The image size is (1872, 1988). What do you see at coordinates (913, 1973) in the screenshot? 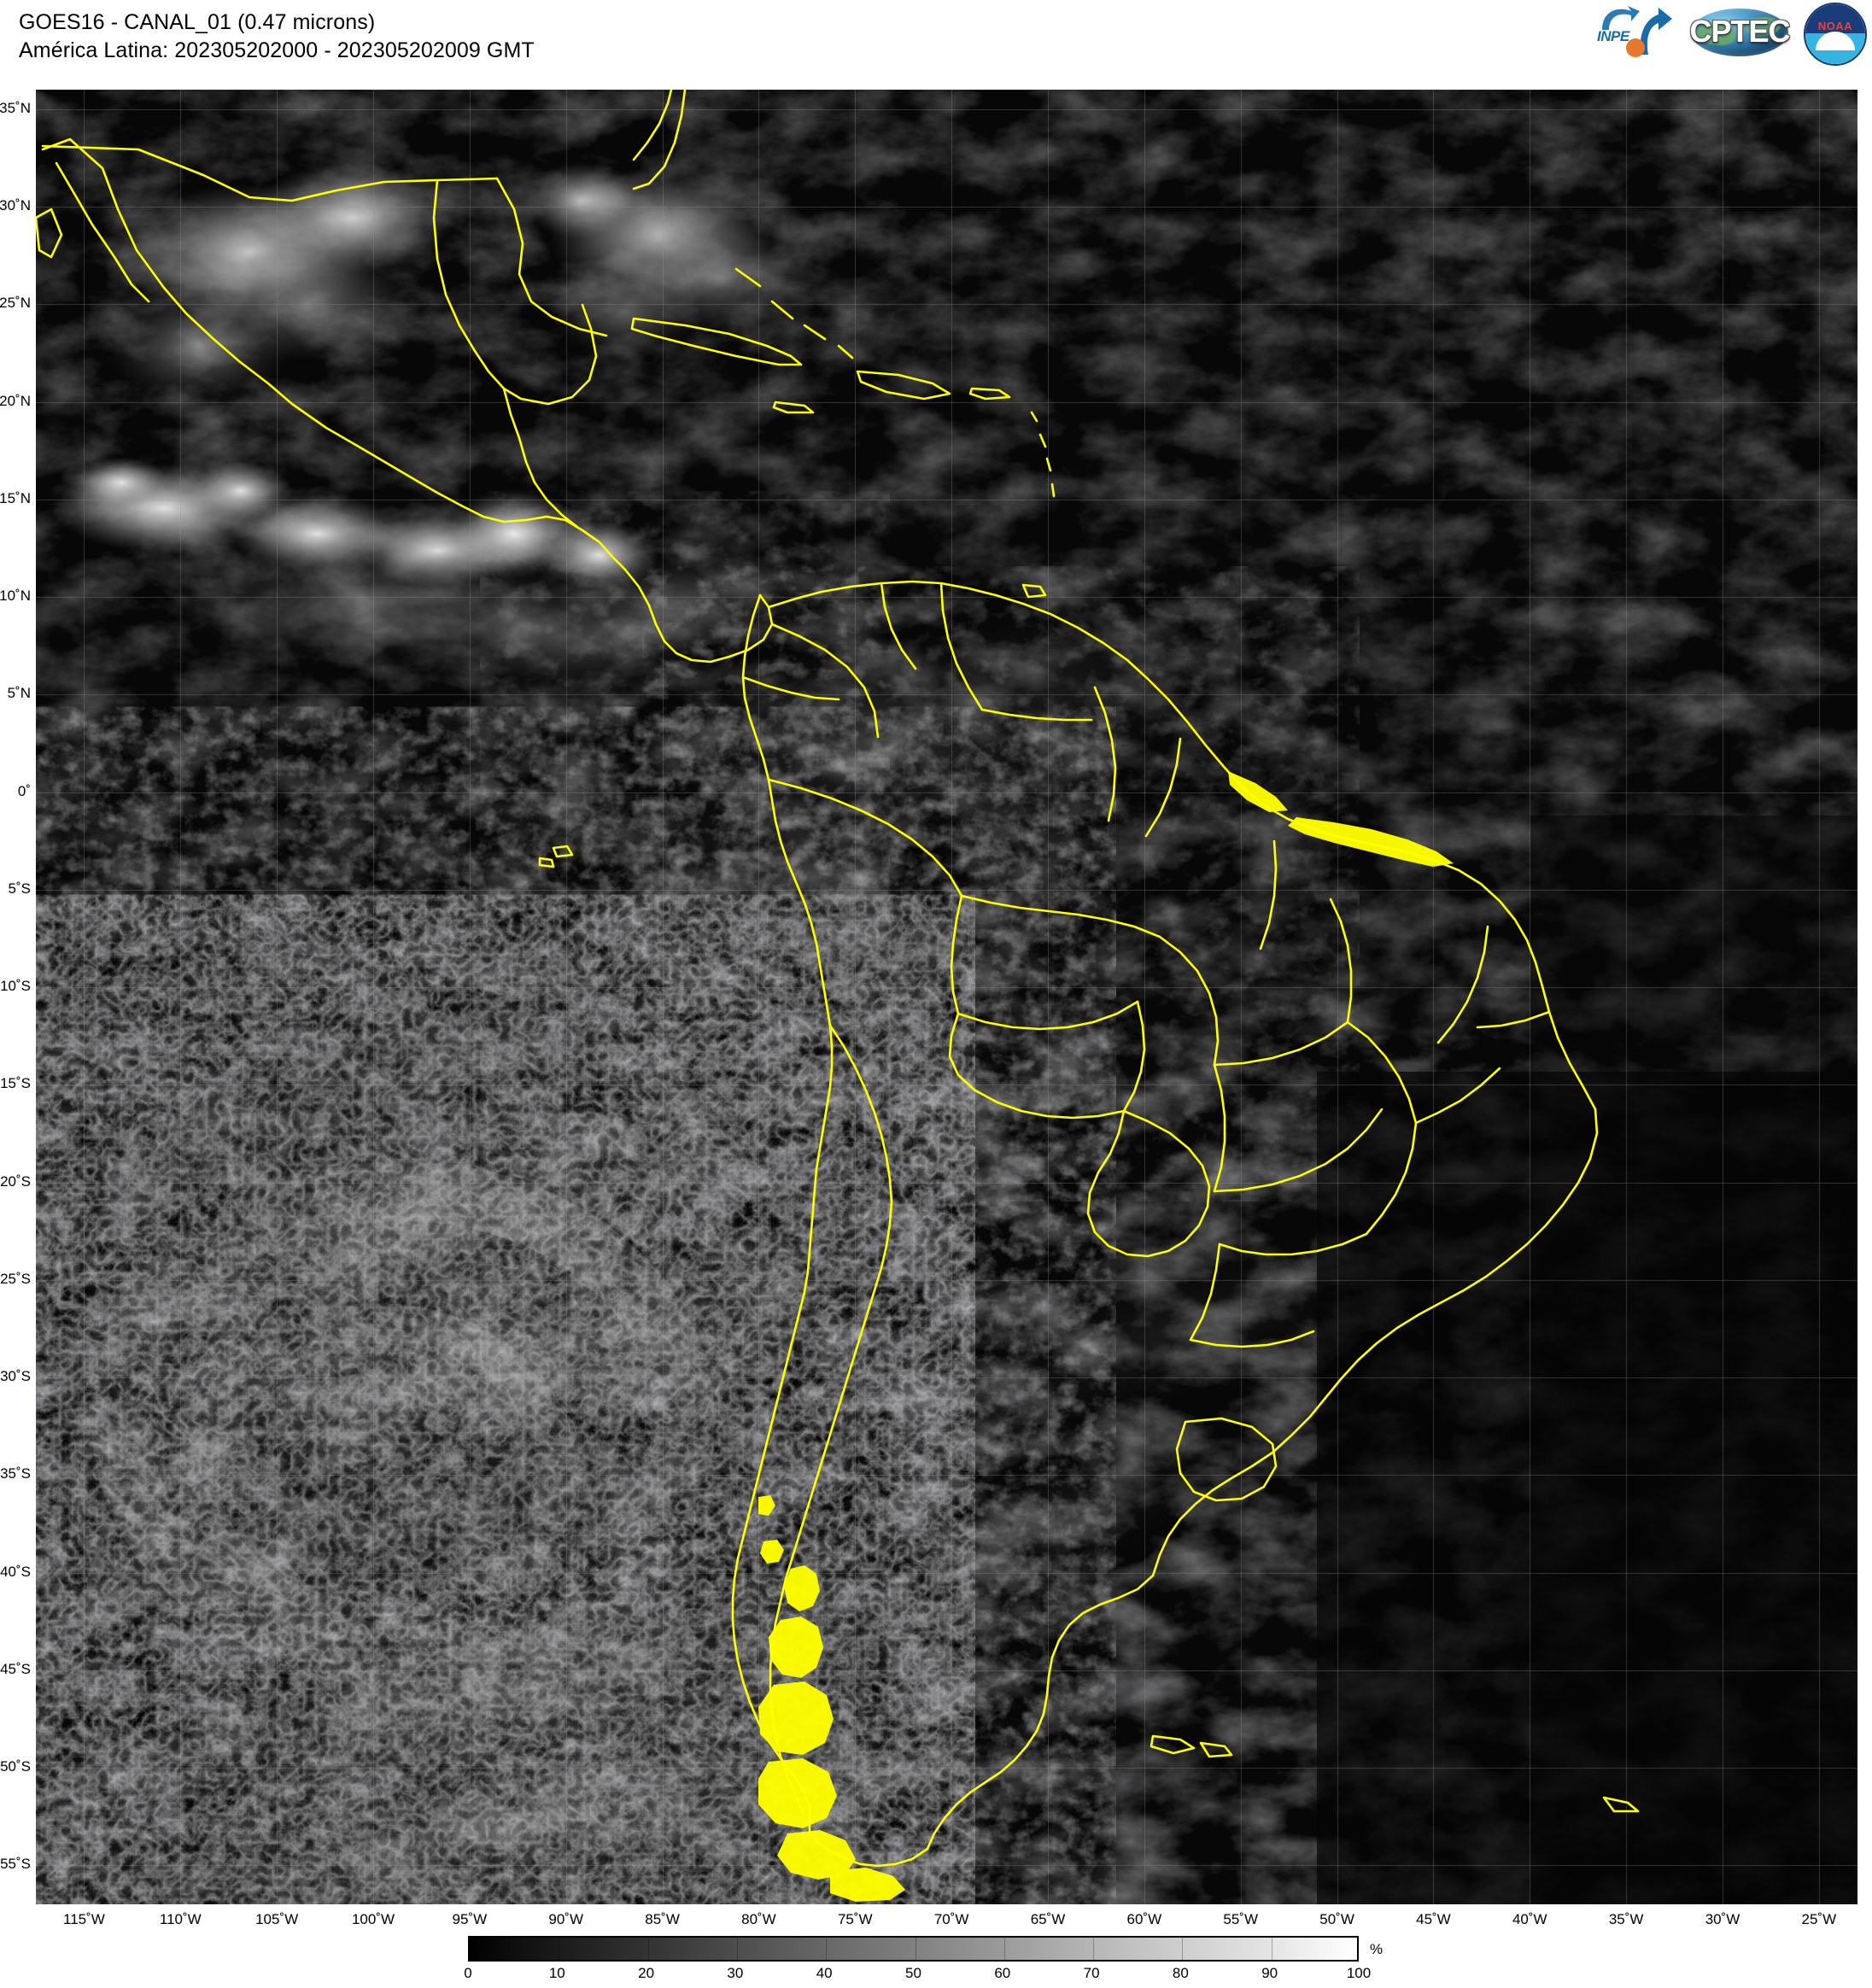
I see `colorbar-tick-label: 50` at bounding box center [913, 1973].